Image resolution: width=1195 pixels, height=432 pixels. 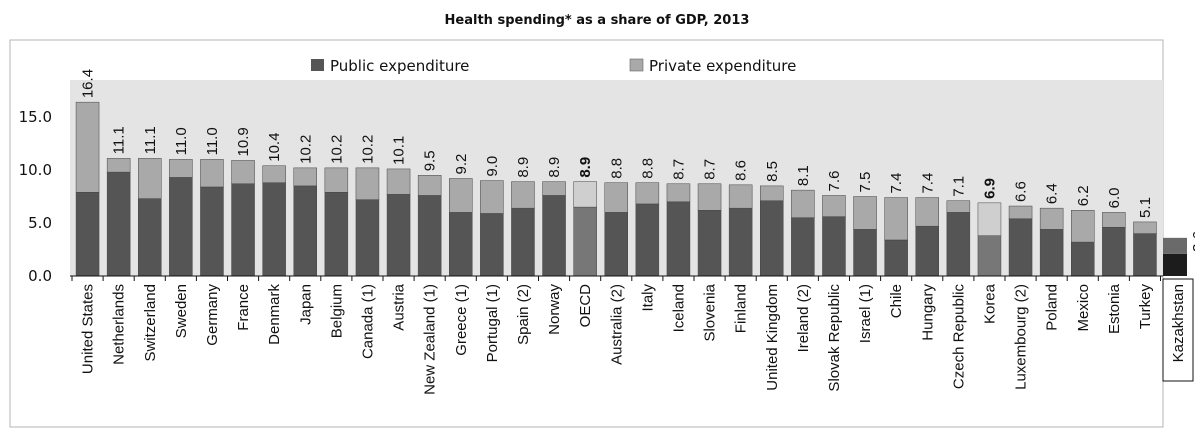 What do you see at coordinates (336, 311) in the screenshot?
I see `category-label: Belgium` at bounding box center [336, 311].